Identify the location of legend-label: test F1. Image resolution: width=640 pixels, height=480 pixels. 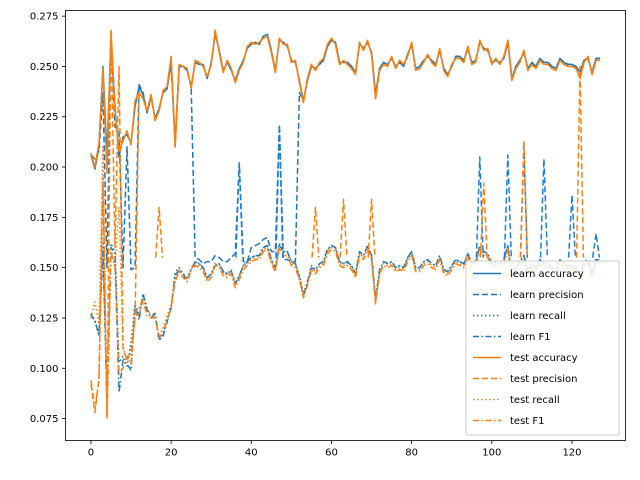
(527, 421).